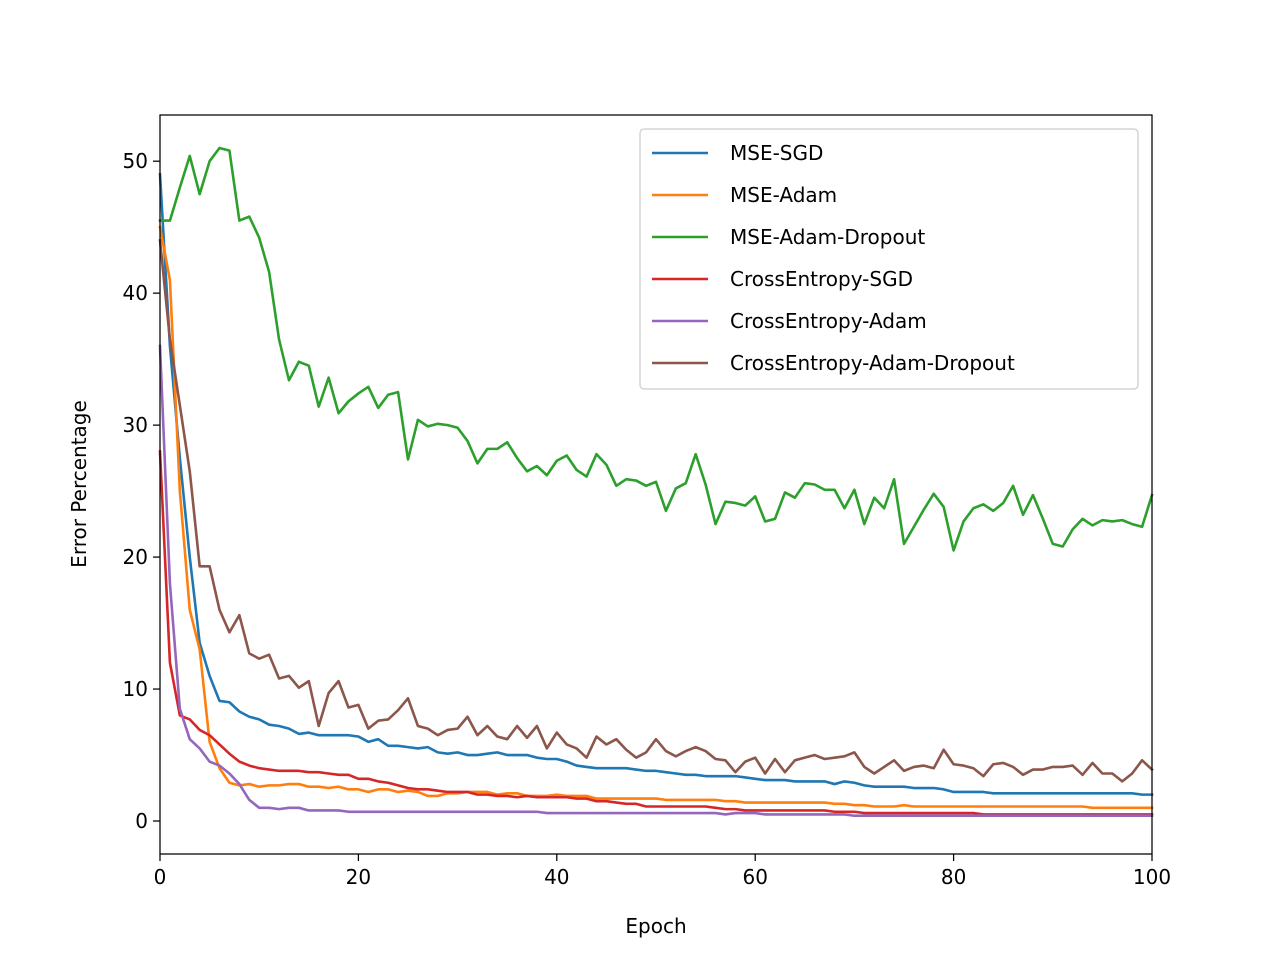  What do you see at coordinates (135, 557) in the screenshot?
I see `y-tick-label-2: 20` at bounding box center [135, 557].